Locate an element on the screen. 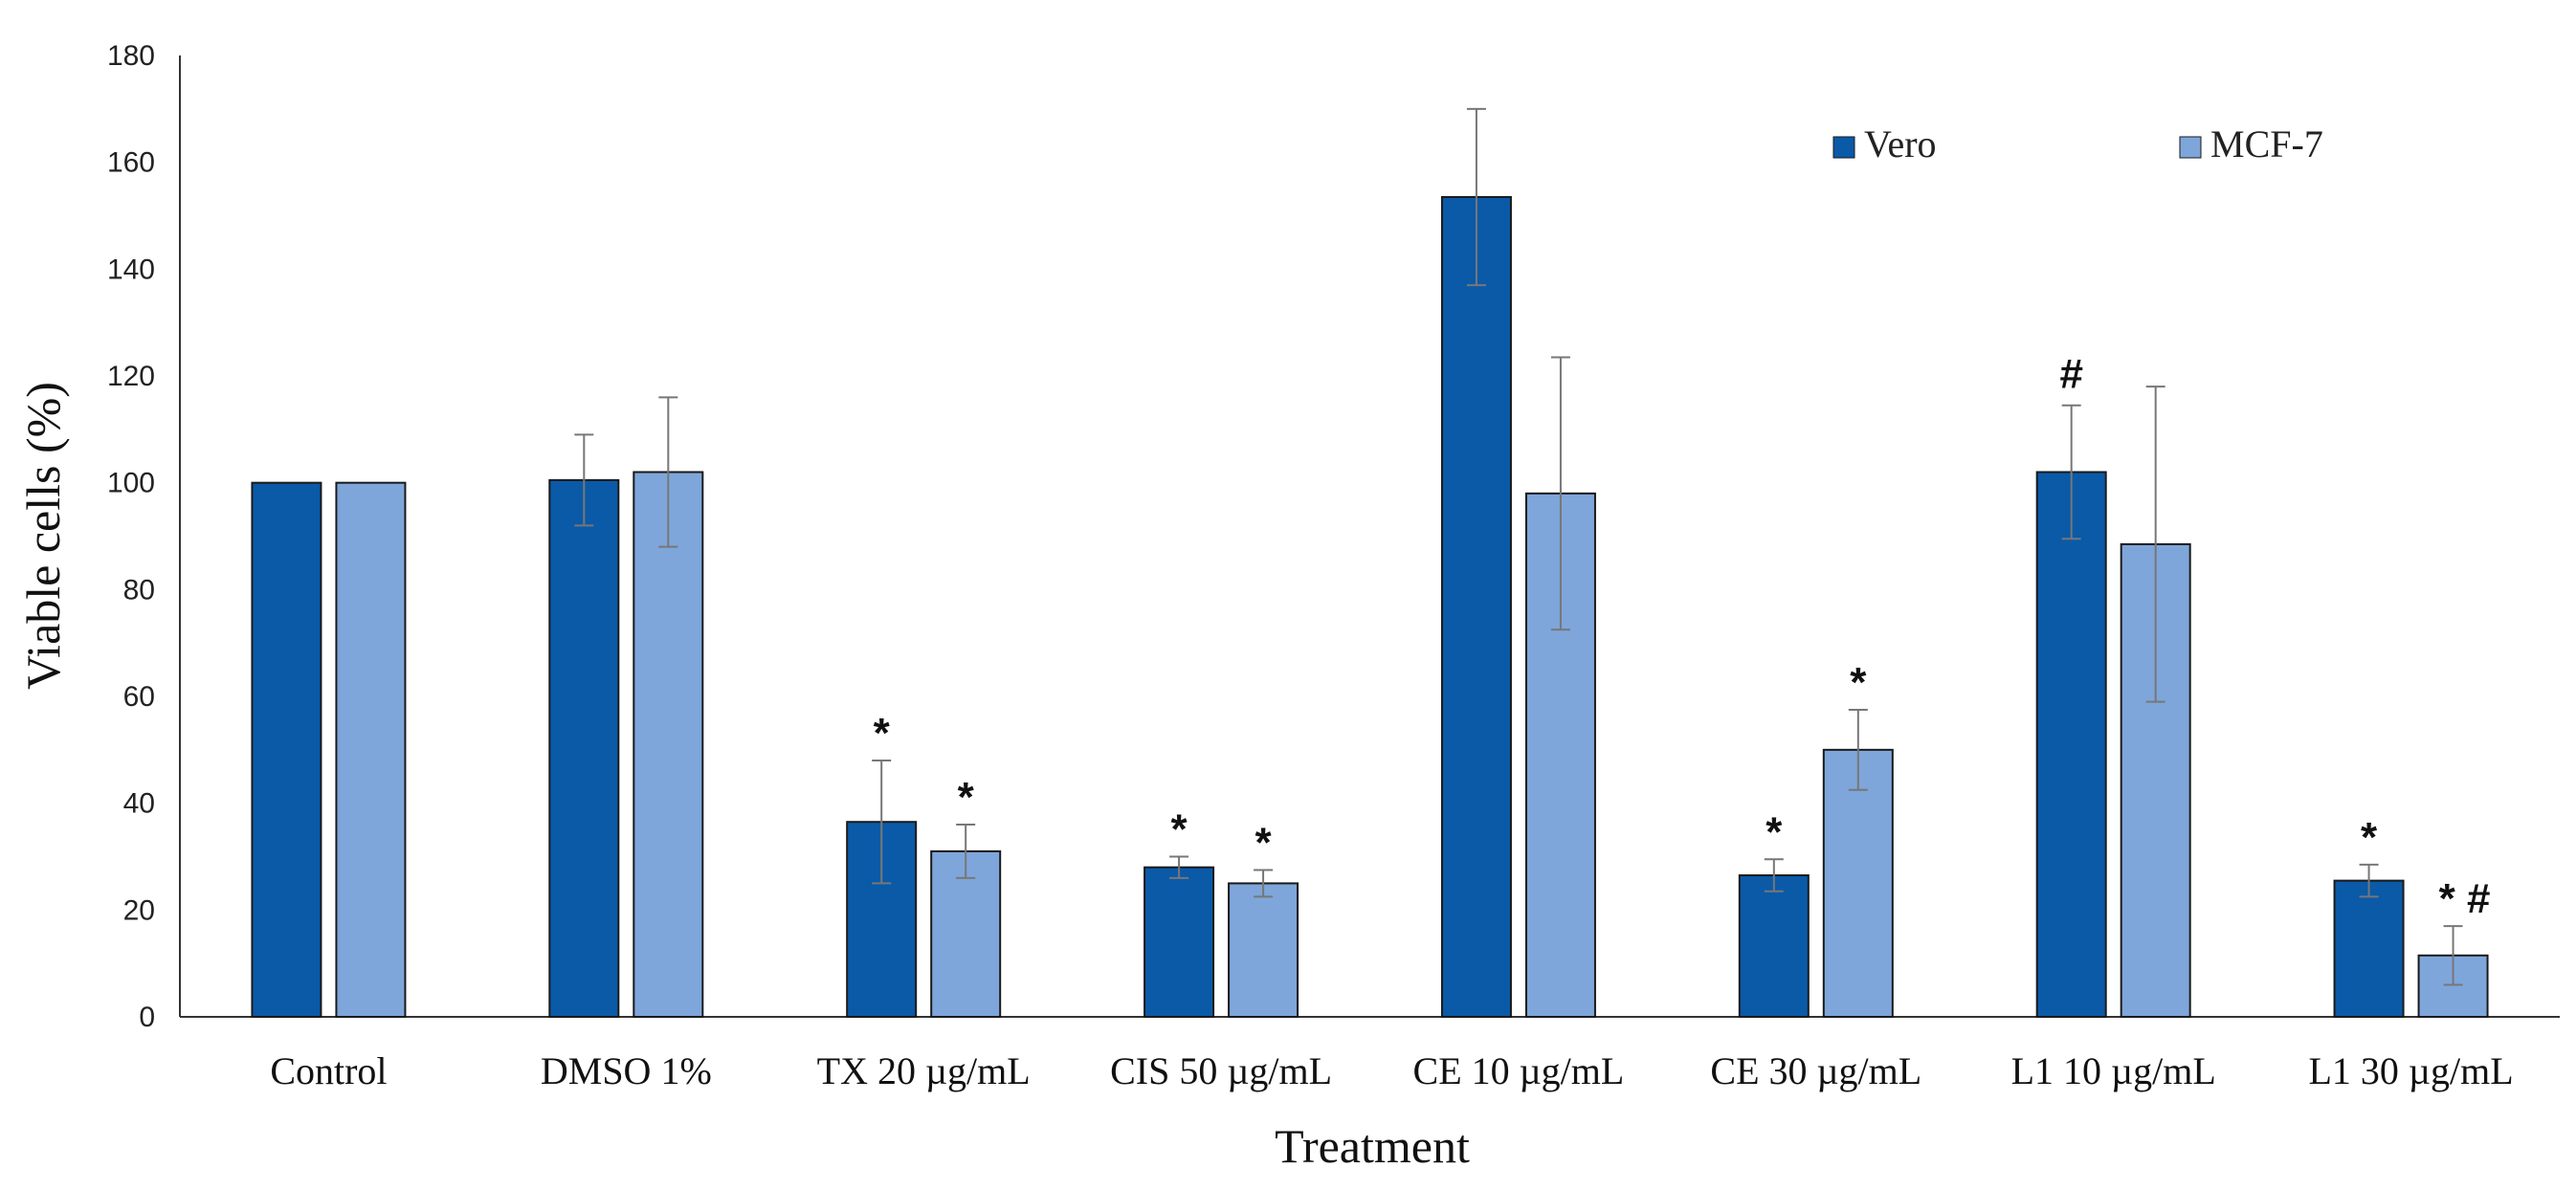 This screenshot has width=2576, height=1190. x-tick-label: TX 20 µg/mL is located at coordinates (924, 1070).